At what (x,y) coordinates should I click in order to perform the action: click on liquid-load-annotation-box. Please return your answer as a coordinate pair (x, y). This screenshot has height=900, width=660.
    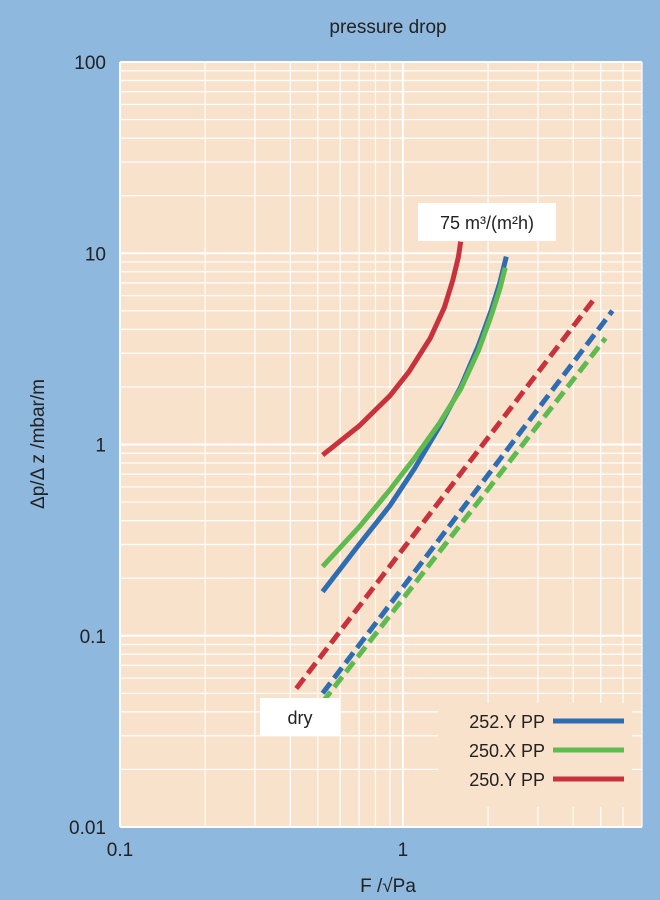
    Looking at the image, I should click on (487, 222).